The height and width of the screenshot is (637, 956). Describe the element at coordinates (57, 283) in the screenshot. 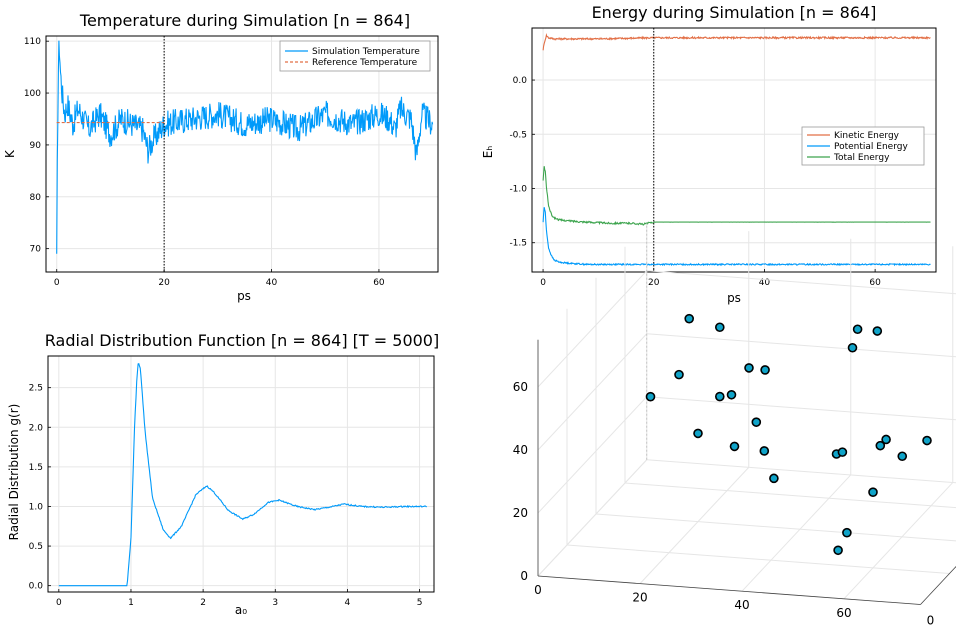

I see `temperature-xtick-label: 0` at that location.